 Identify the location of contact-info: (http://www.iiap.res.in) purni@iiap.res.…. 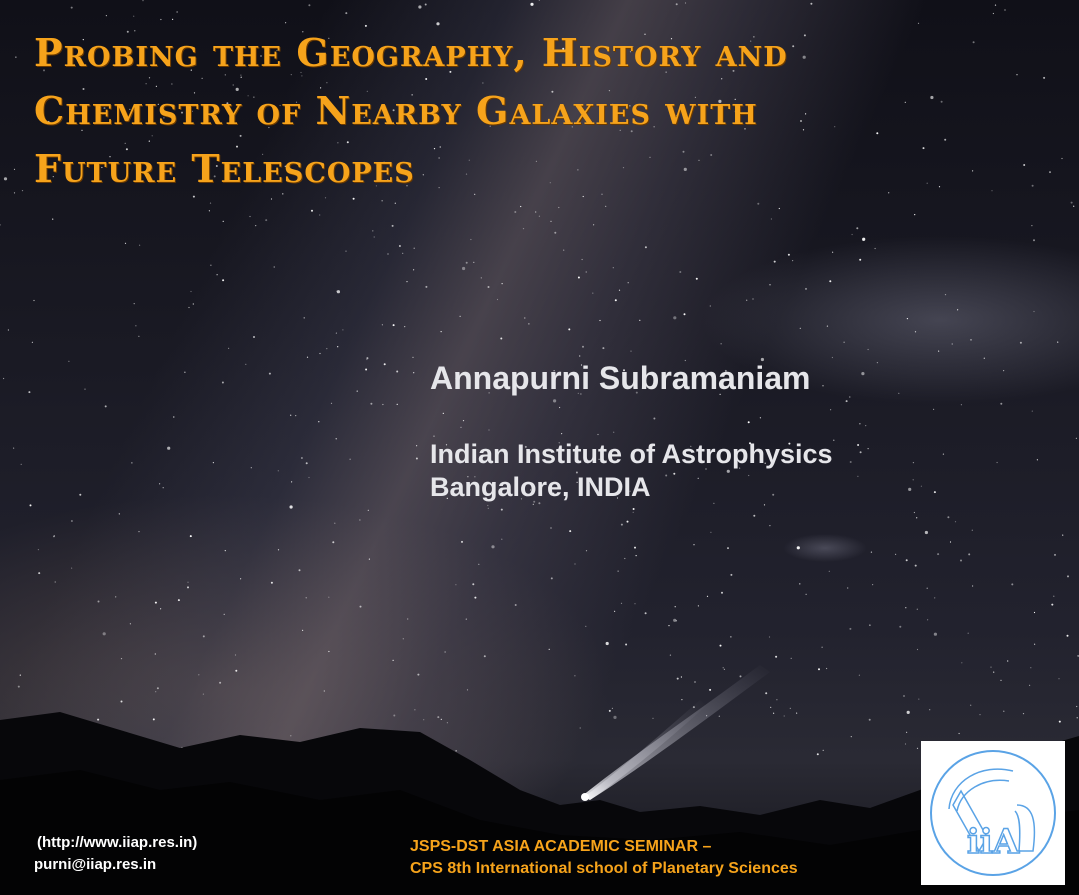
(115, 854).